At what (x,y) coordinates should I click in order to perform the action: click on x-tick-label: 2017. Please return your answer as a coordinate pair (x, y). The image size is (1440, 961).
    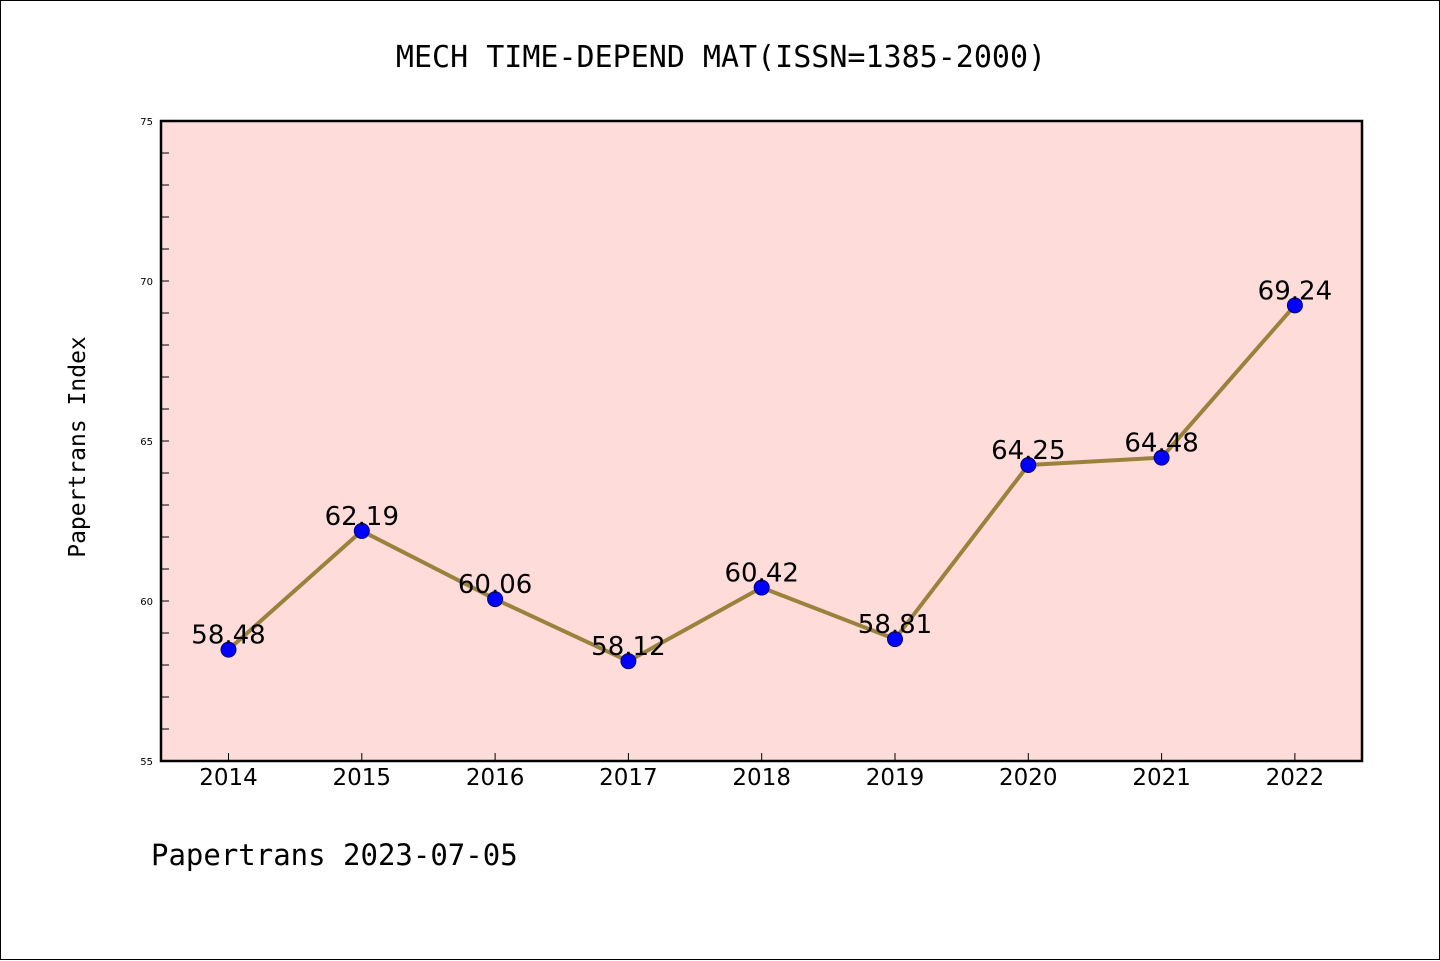
    Looking at the image, I should click on (628, 778).